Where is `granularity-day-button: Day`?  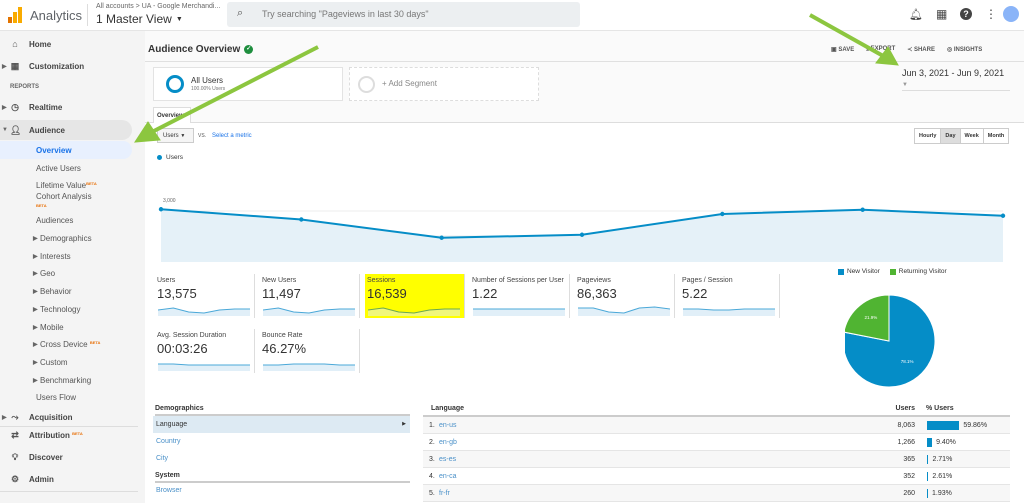
granularity-day-button: Day is located at coordinates (950, 136).